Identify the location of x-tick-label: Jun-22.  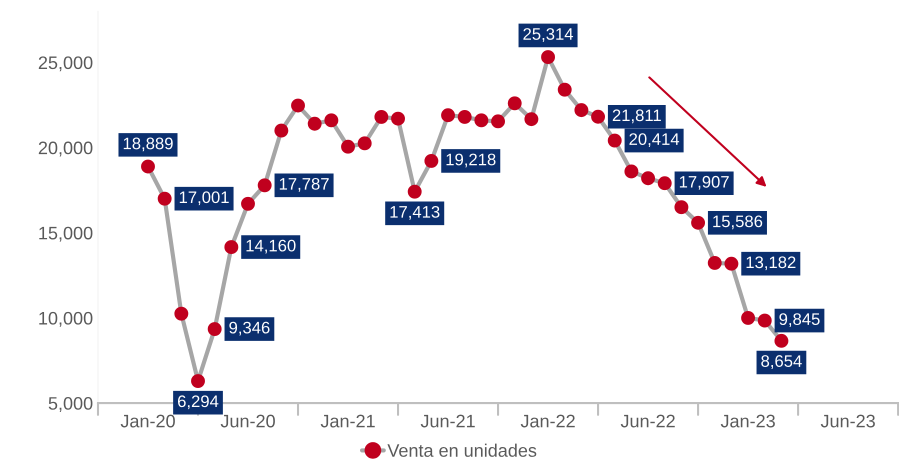
(647, 421).